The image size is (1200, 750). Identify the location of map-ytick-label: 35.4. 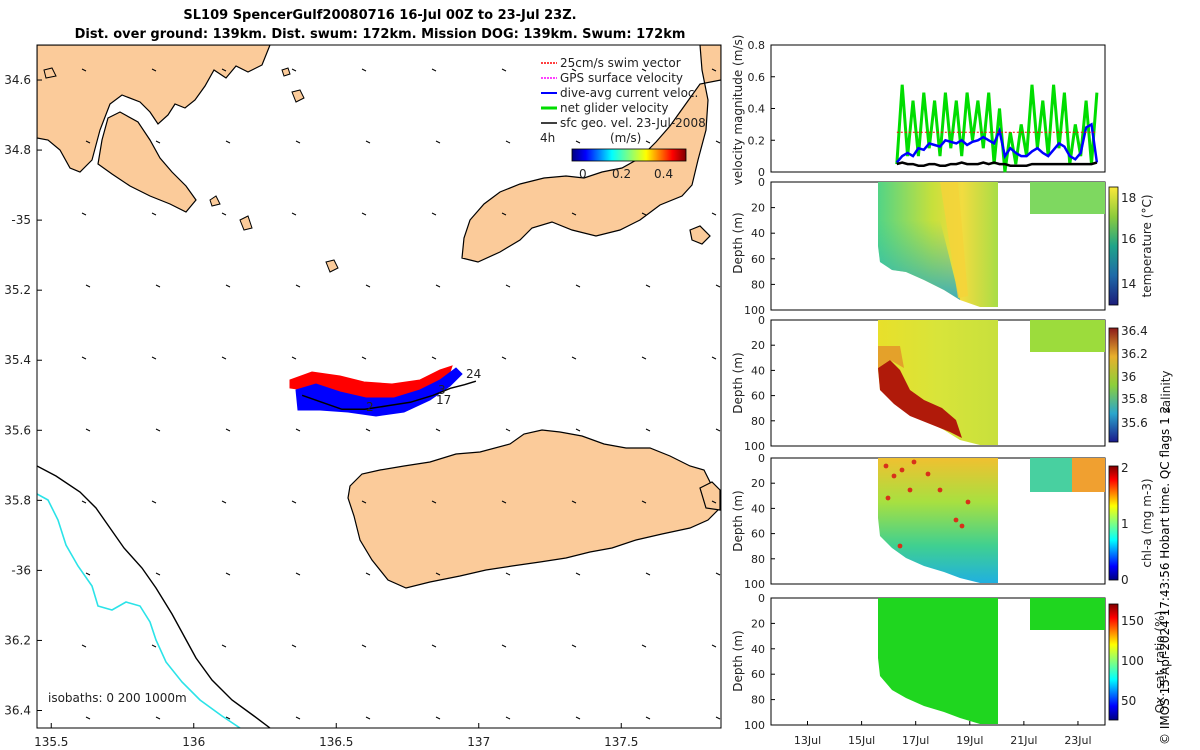
(17, 360).